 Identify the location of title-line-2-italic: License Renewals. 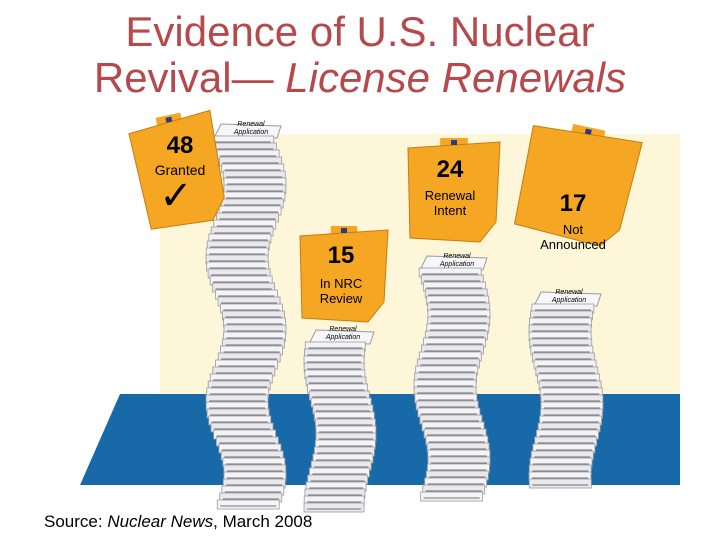
(456, 77).